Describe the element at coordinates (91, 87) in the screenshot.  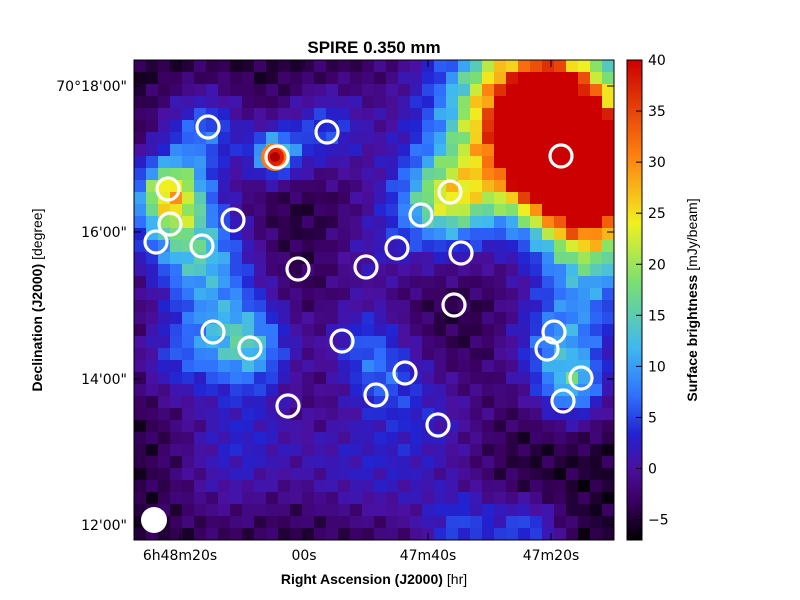
I see `y-tick-label: 70°18'00"` at that location.